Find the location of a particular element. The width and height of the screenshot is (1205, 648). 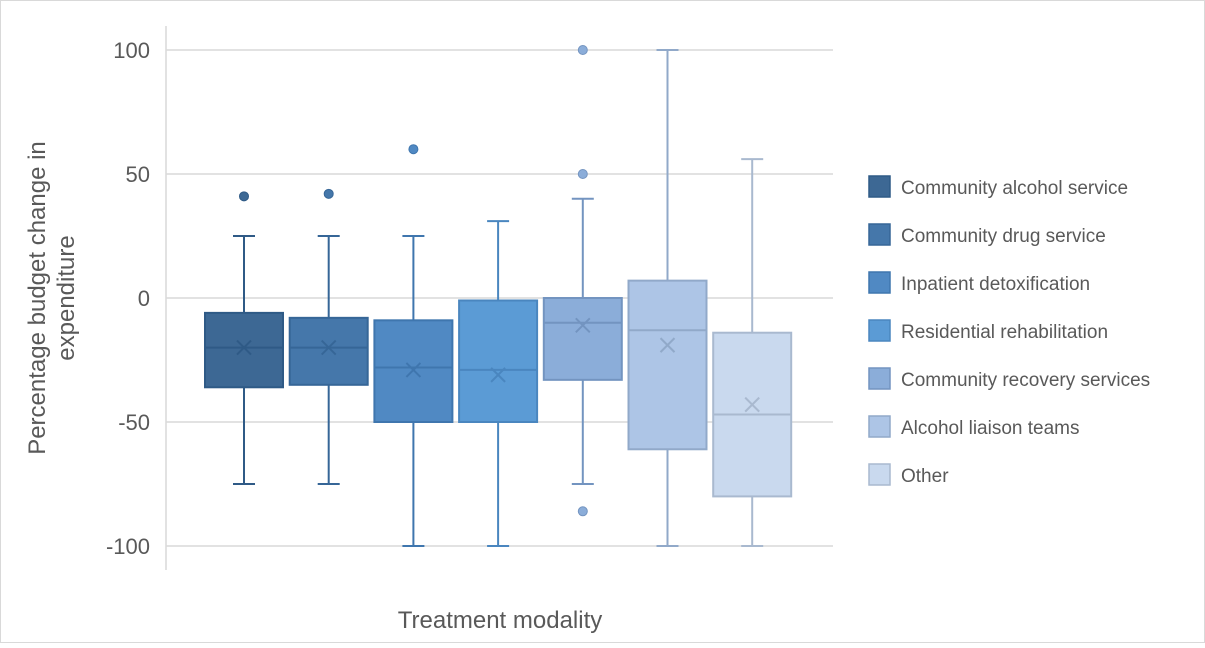

legend-label: Community drug service is located at coordinates (1003, 236).